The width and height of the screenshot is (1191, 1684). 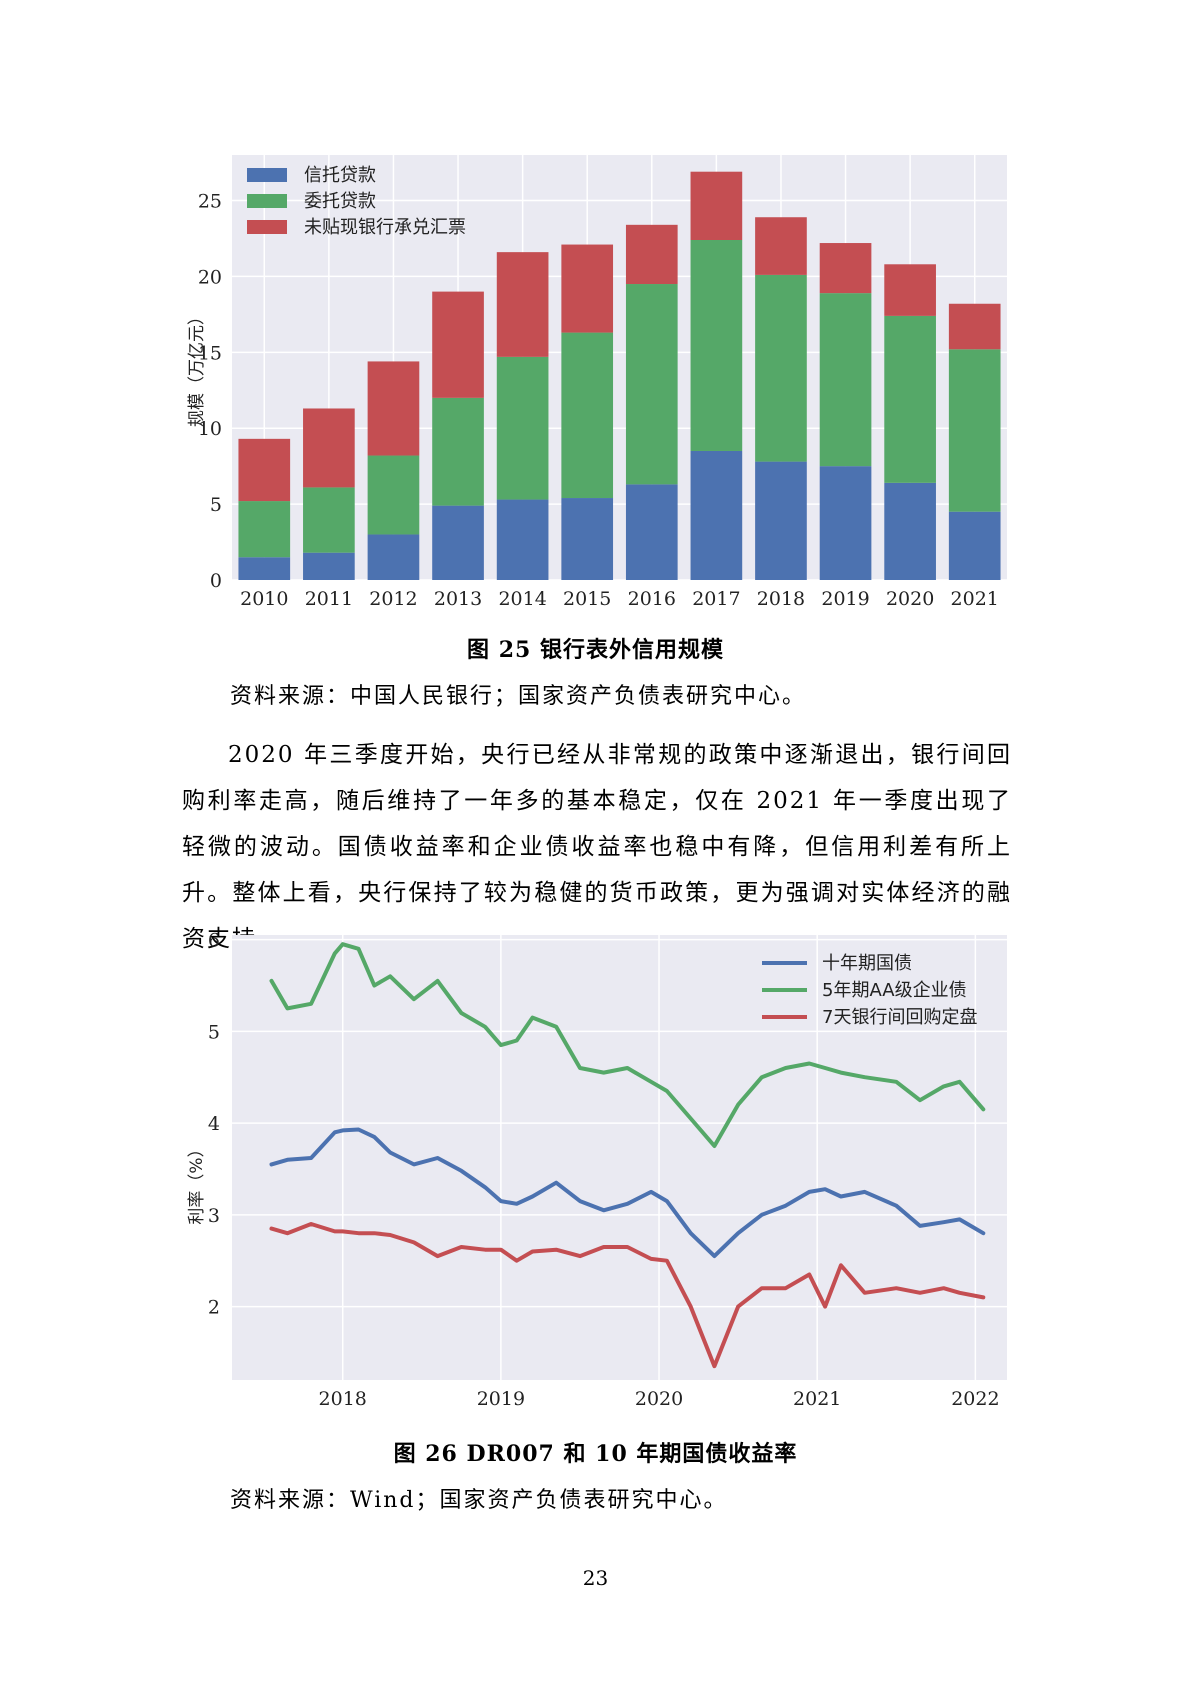 What do you see at coordinates (595, 1578) in the screenshot?
I see `page-number: 23` at bounding box center [595, 1578].